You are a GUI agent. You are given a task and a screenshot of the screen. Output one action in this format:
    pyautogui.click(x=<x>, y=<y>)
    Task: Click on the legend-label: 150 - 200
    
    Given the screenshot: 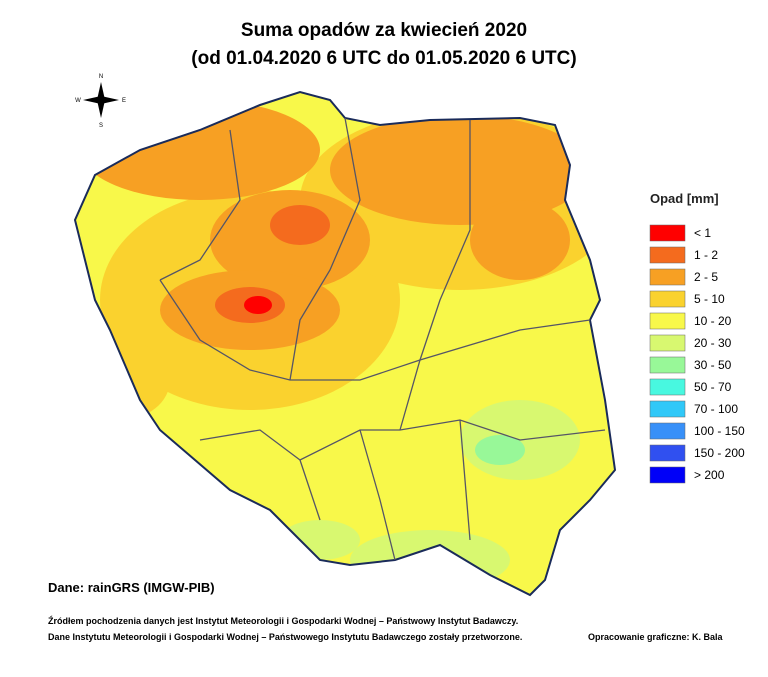 What is the action you would take?
    pyautogui.click(x=719, y=453)
    